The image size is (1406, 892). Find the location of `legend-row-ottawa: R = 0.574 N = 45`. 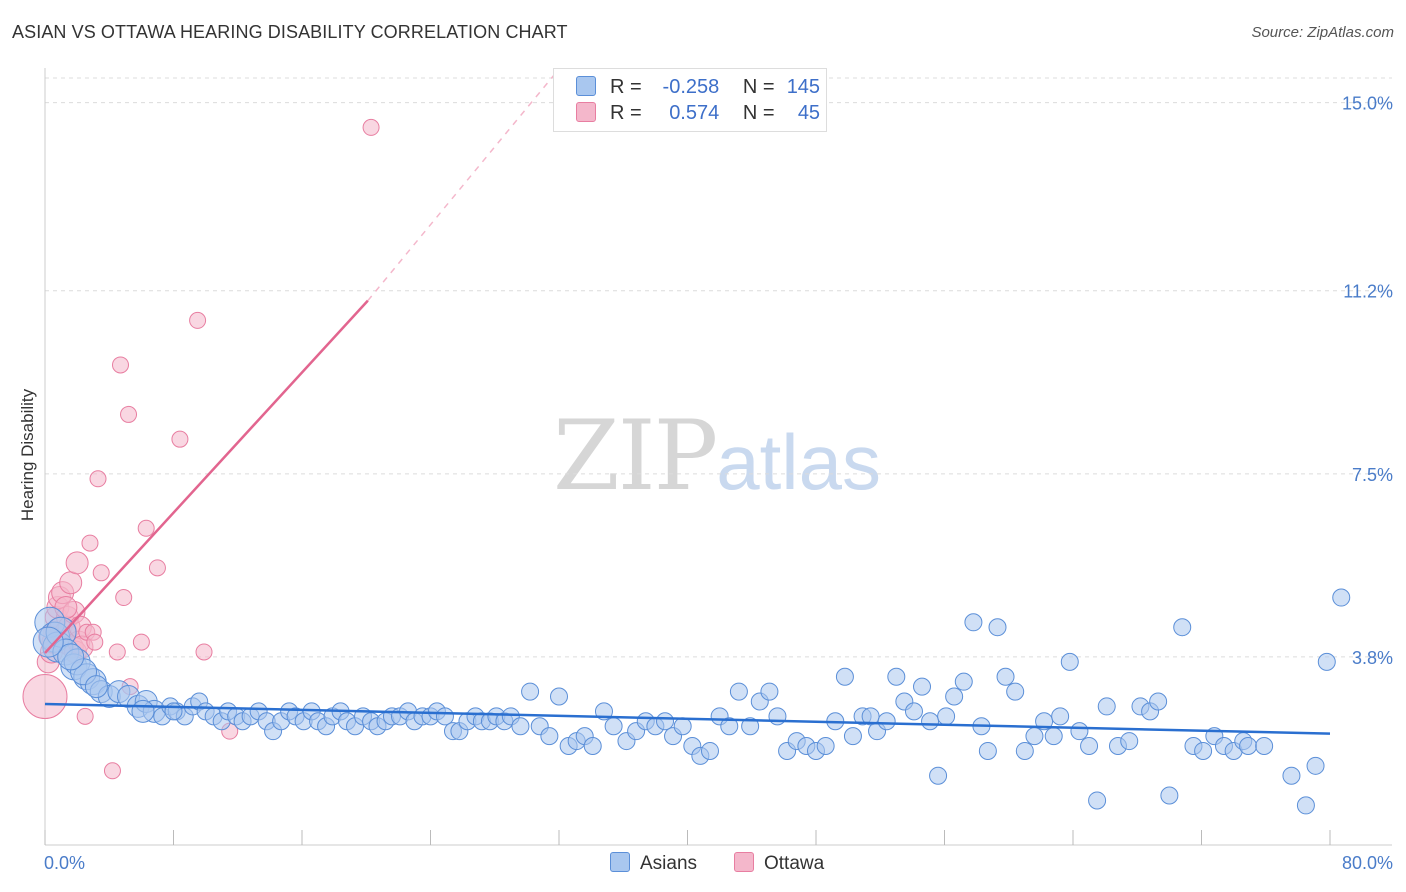

legend-row-ottawa: R = 0.574 N = 45 is located at coordinates (698, 114).